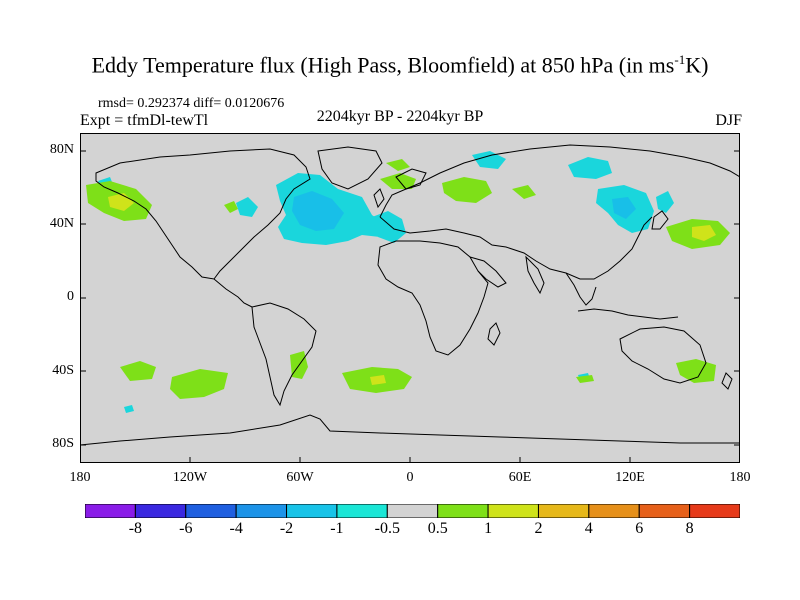 This screenshot has width=800, height=600. What do you see at coordinates (680, 59) in the screenshot?
I see `title-superscript: -1` at bounding box center [680, 59].